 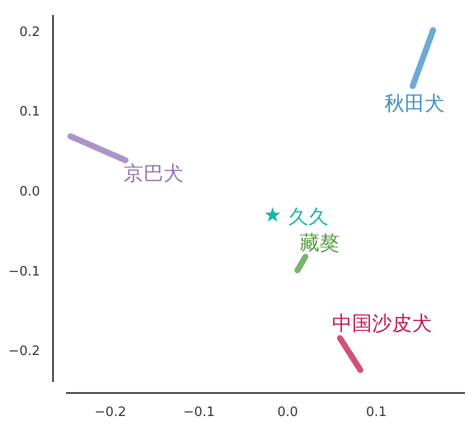 What do you see at coordinates (24, 352) in the screenshot?
I see `y-tick-label: −0.2` at bounding box center [24, 352].